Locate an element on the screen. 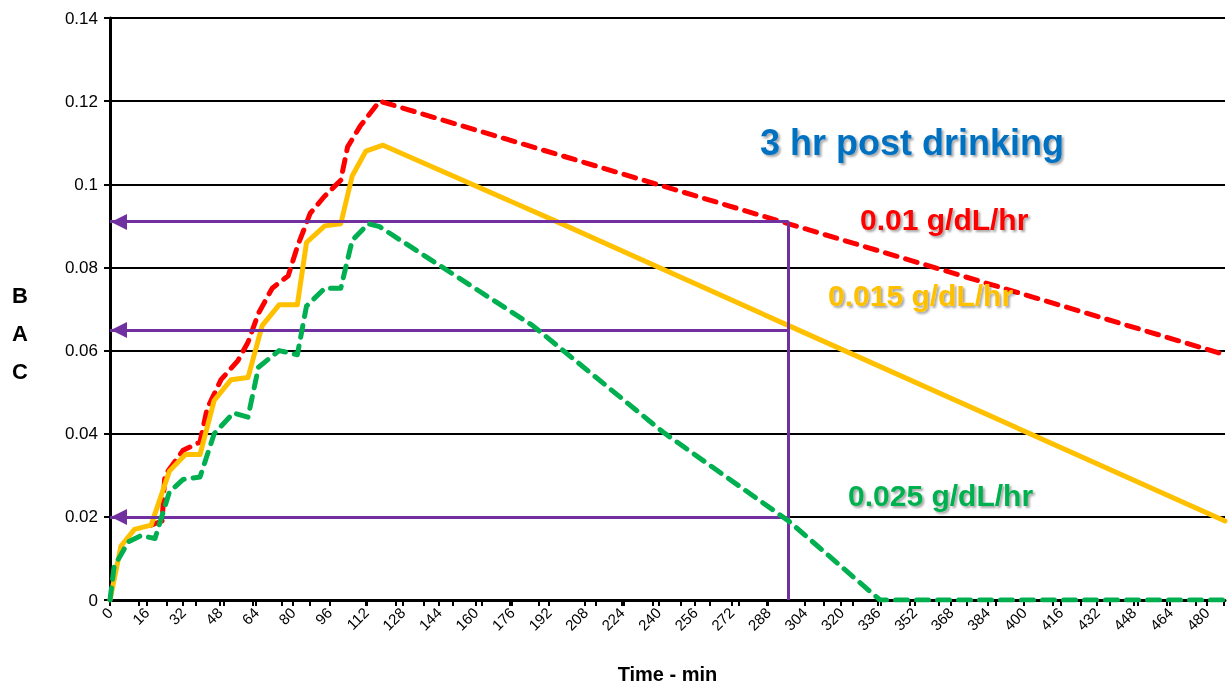  y-tick-label: 0.06 is located at coordinates (81, 351).